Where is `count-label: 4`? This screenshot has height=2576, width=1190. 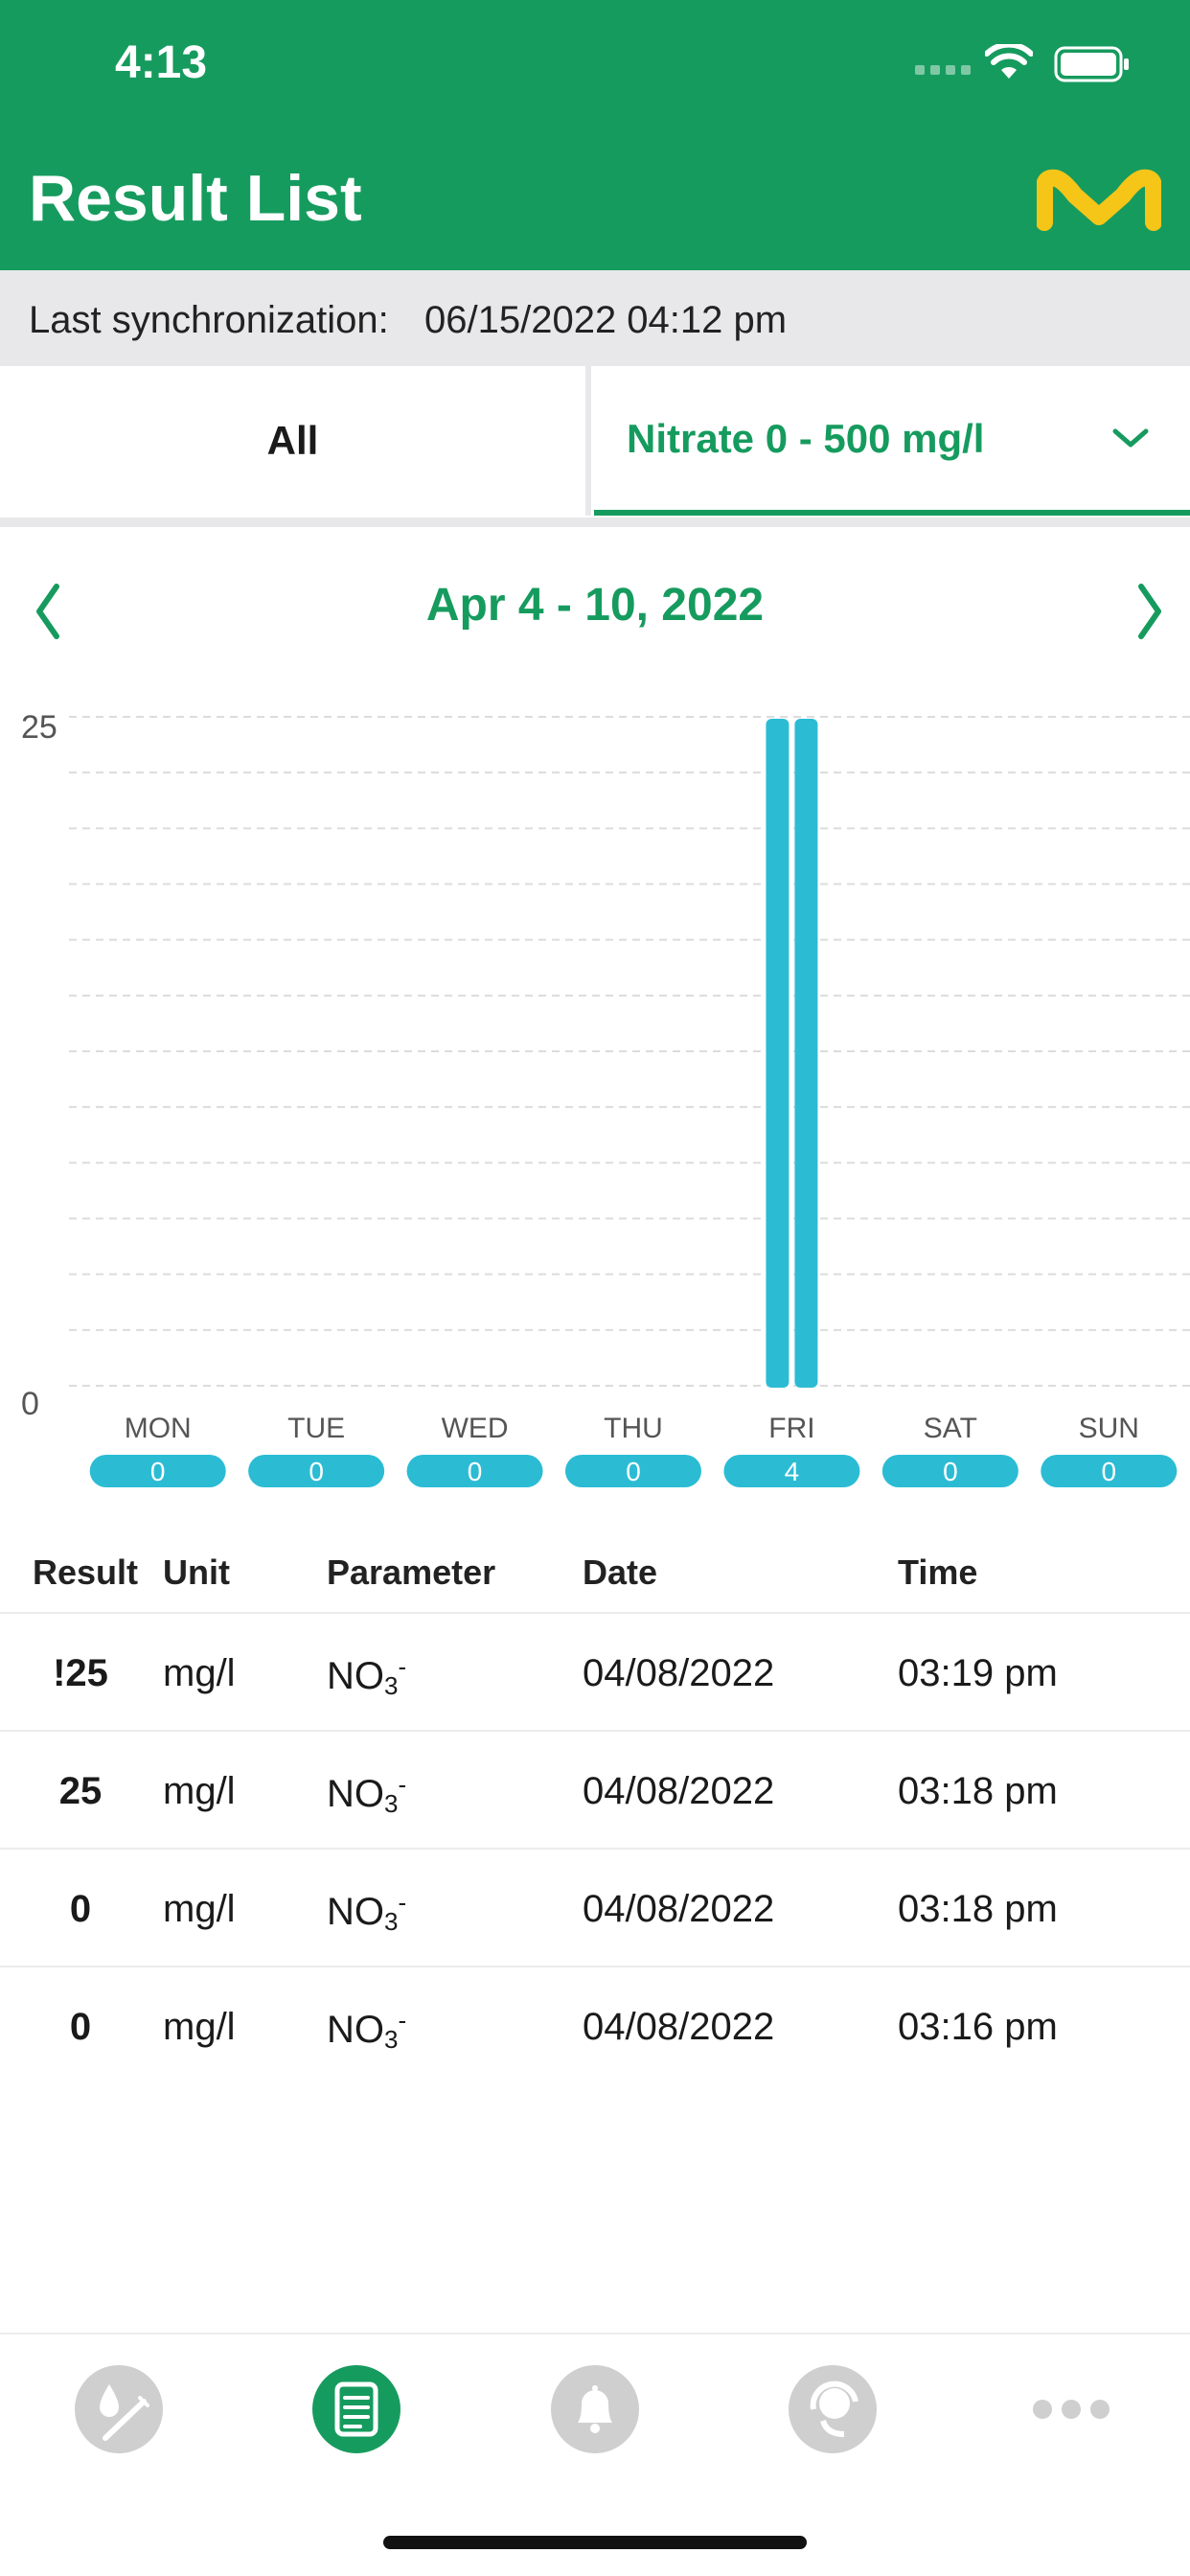 count-label: 4 is located at coordinates (793, 1471).